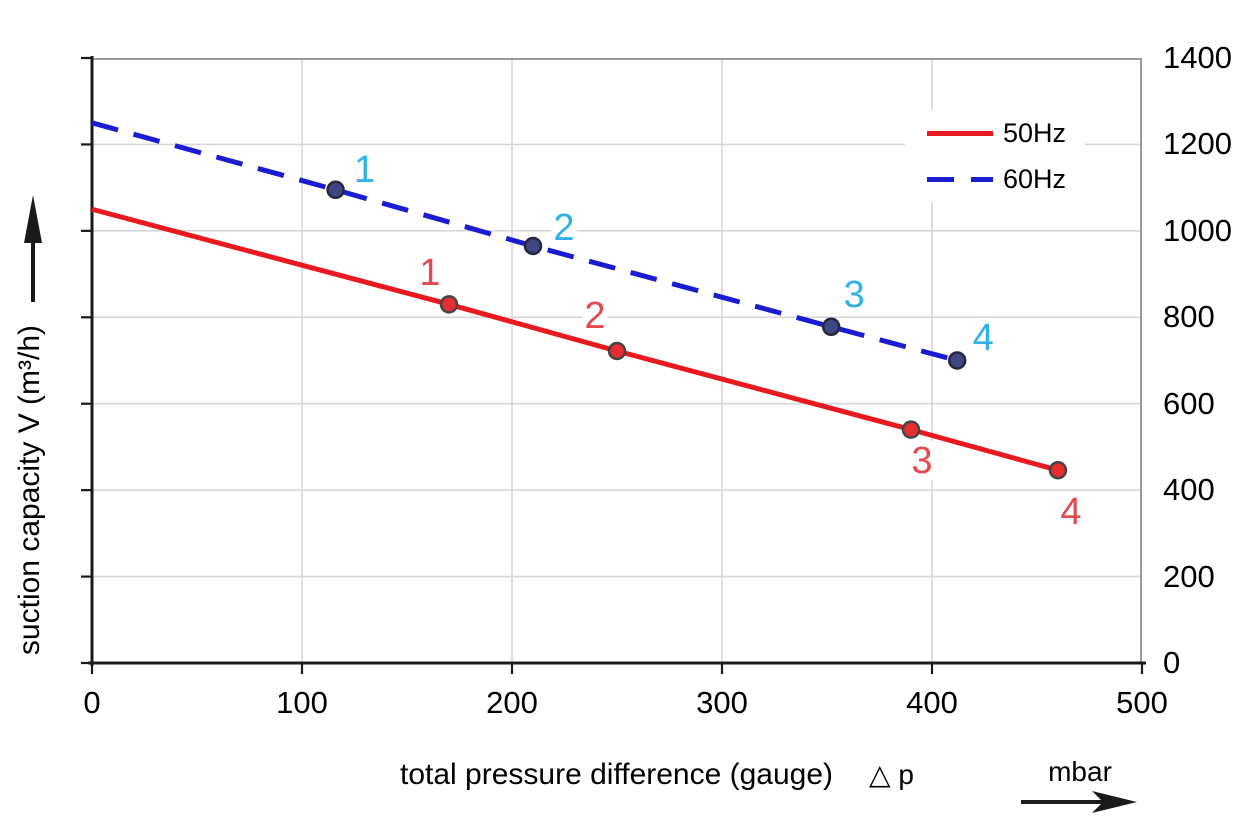 The width and height of the screenshot is (1260, 825). Describe the element at coordinates (617, 774) in the screenshot. I see `x-axis-title-text: total pressure difference (gauge)` at that location.